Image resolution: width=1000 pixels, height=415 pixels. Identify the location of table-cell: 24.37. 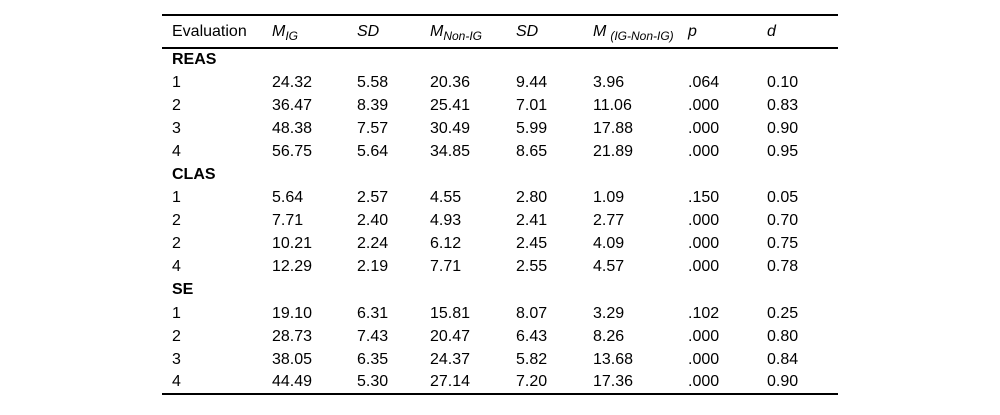
(450, 359).